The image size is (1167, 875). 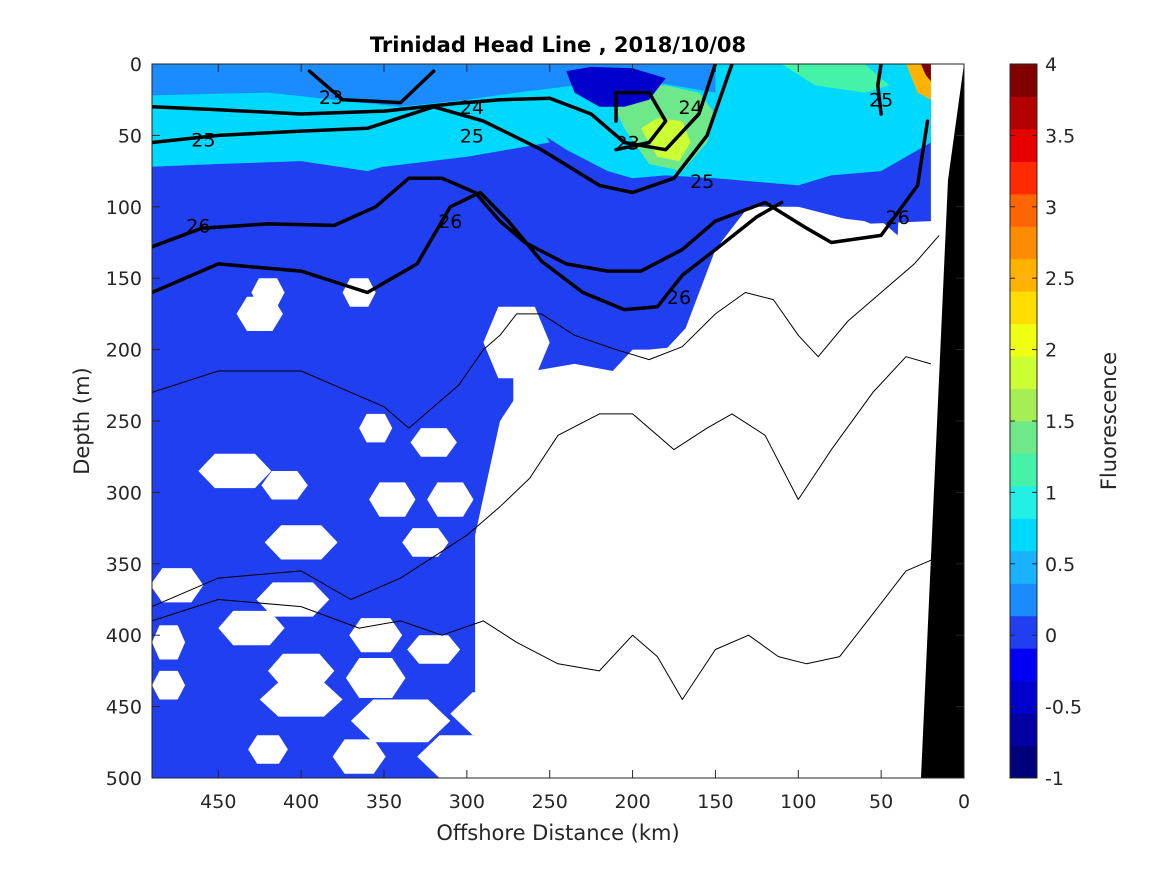 I want to click on colorbar-tick-label: 2, so click(x=1051, y=351).